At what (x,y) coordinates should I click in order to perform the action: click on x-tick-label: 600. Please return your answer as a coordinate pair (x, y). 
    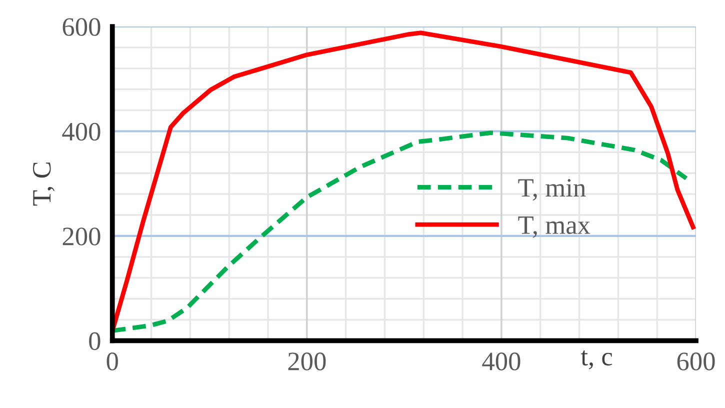
    Looking at the image, I should click on (696, 361).